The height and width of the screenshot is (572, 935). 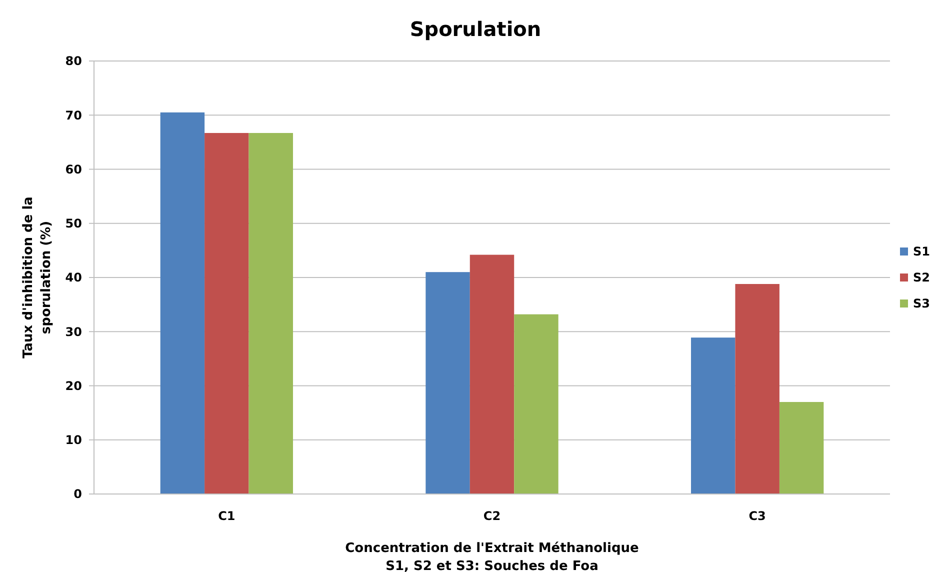 What do you see at coordinates (476, 29) in the screenshot?
I see `chart-title: Sporulation` at bounding box center [476, 29].